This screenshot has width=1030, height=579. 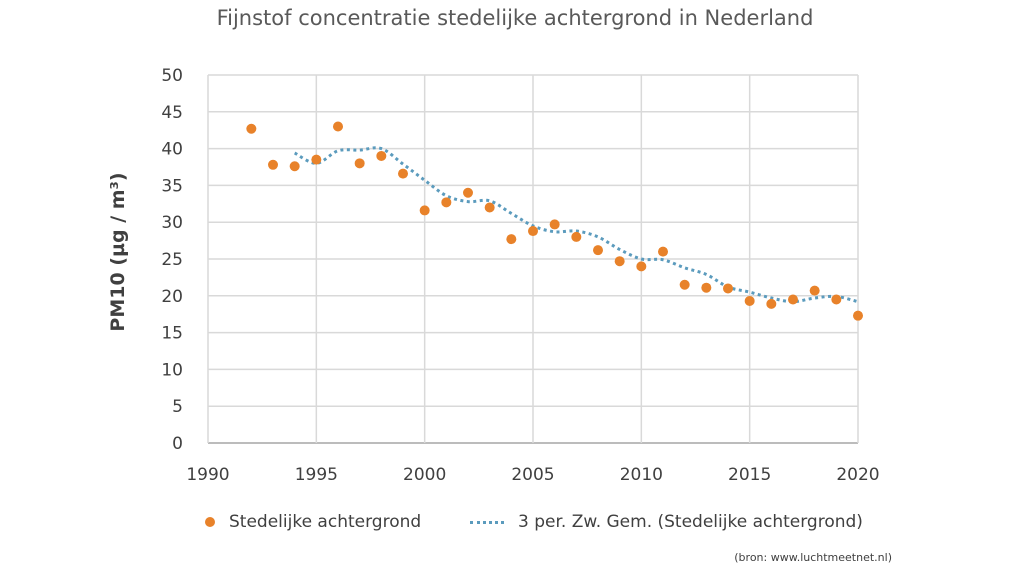 I want to click on y-tick-label: 40, so click(x=172, y=150).